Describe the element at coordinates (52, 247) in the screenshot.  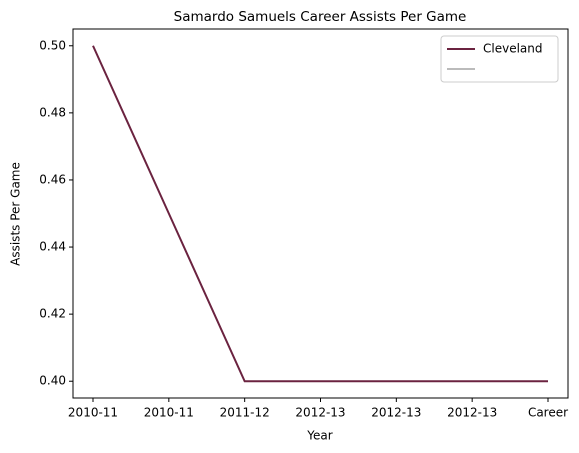
I see `y-tick-label: 0.44` at that location.